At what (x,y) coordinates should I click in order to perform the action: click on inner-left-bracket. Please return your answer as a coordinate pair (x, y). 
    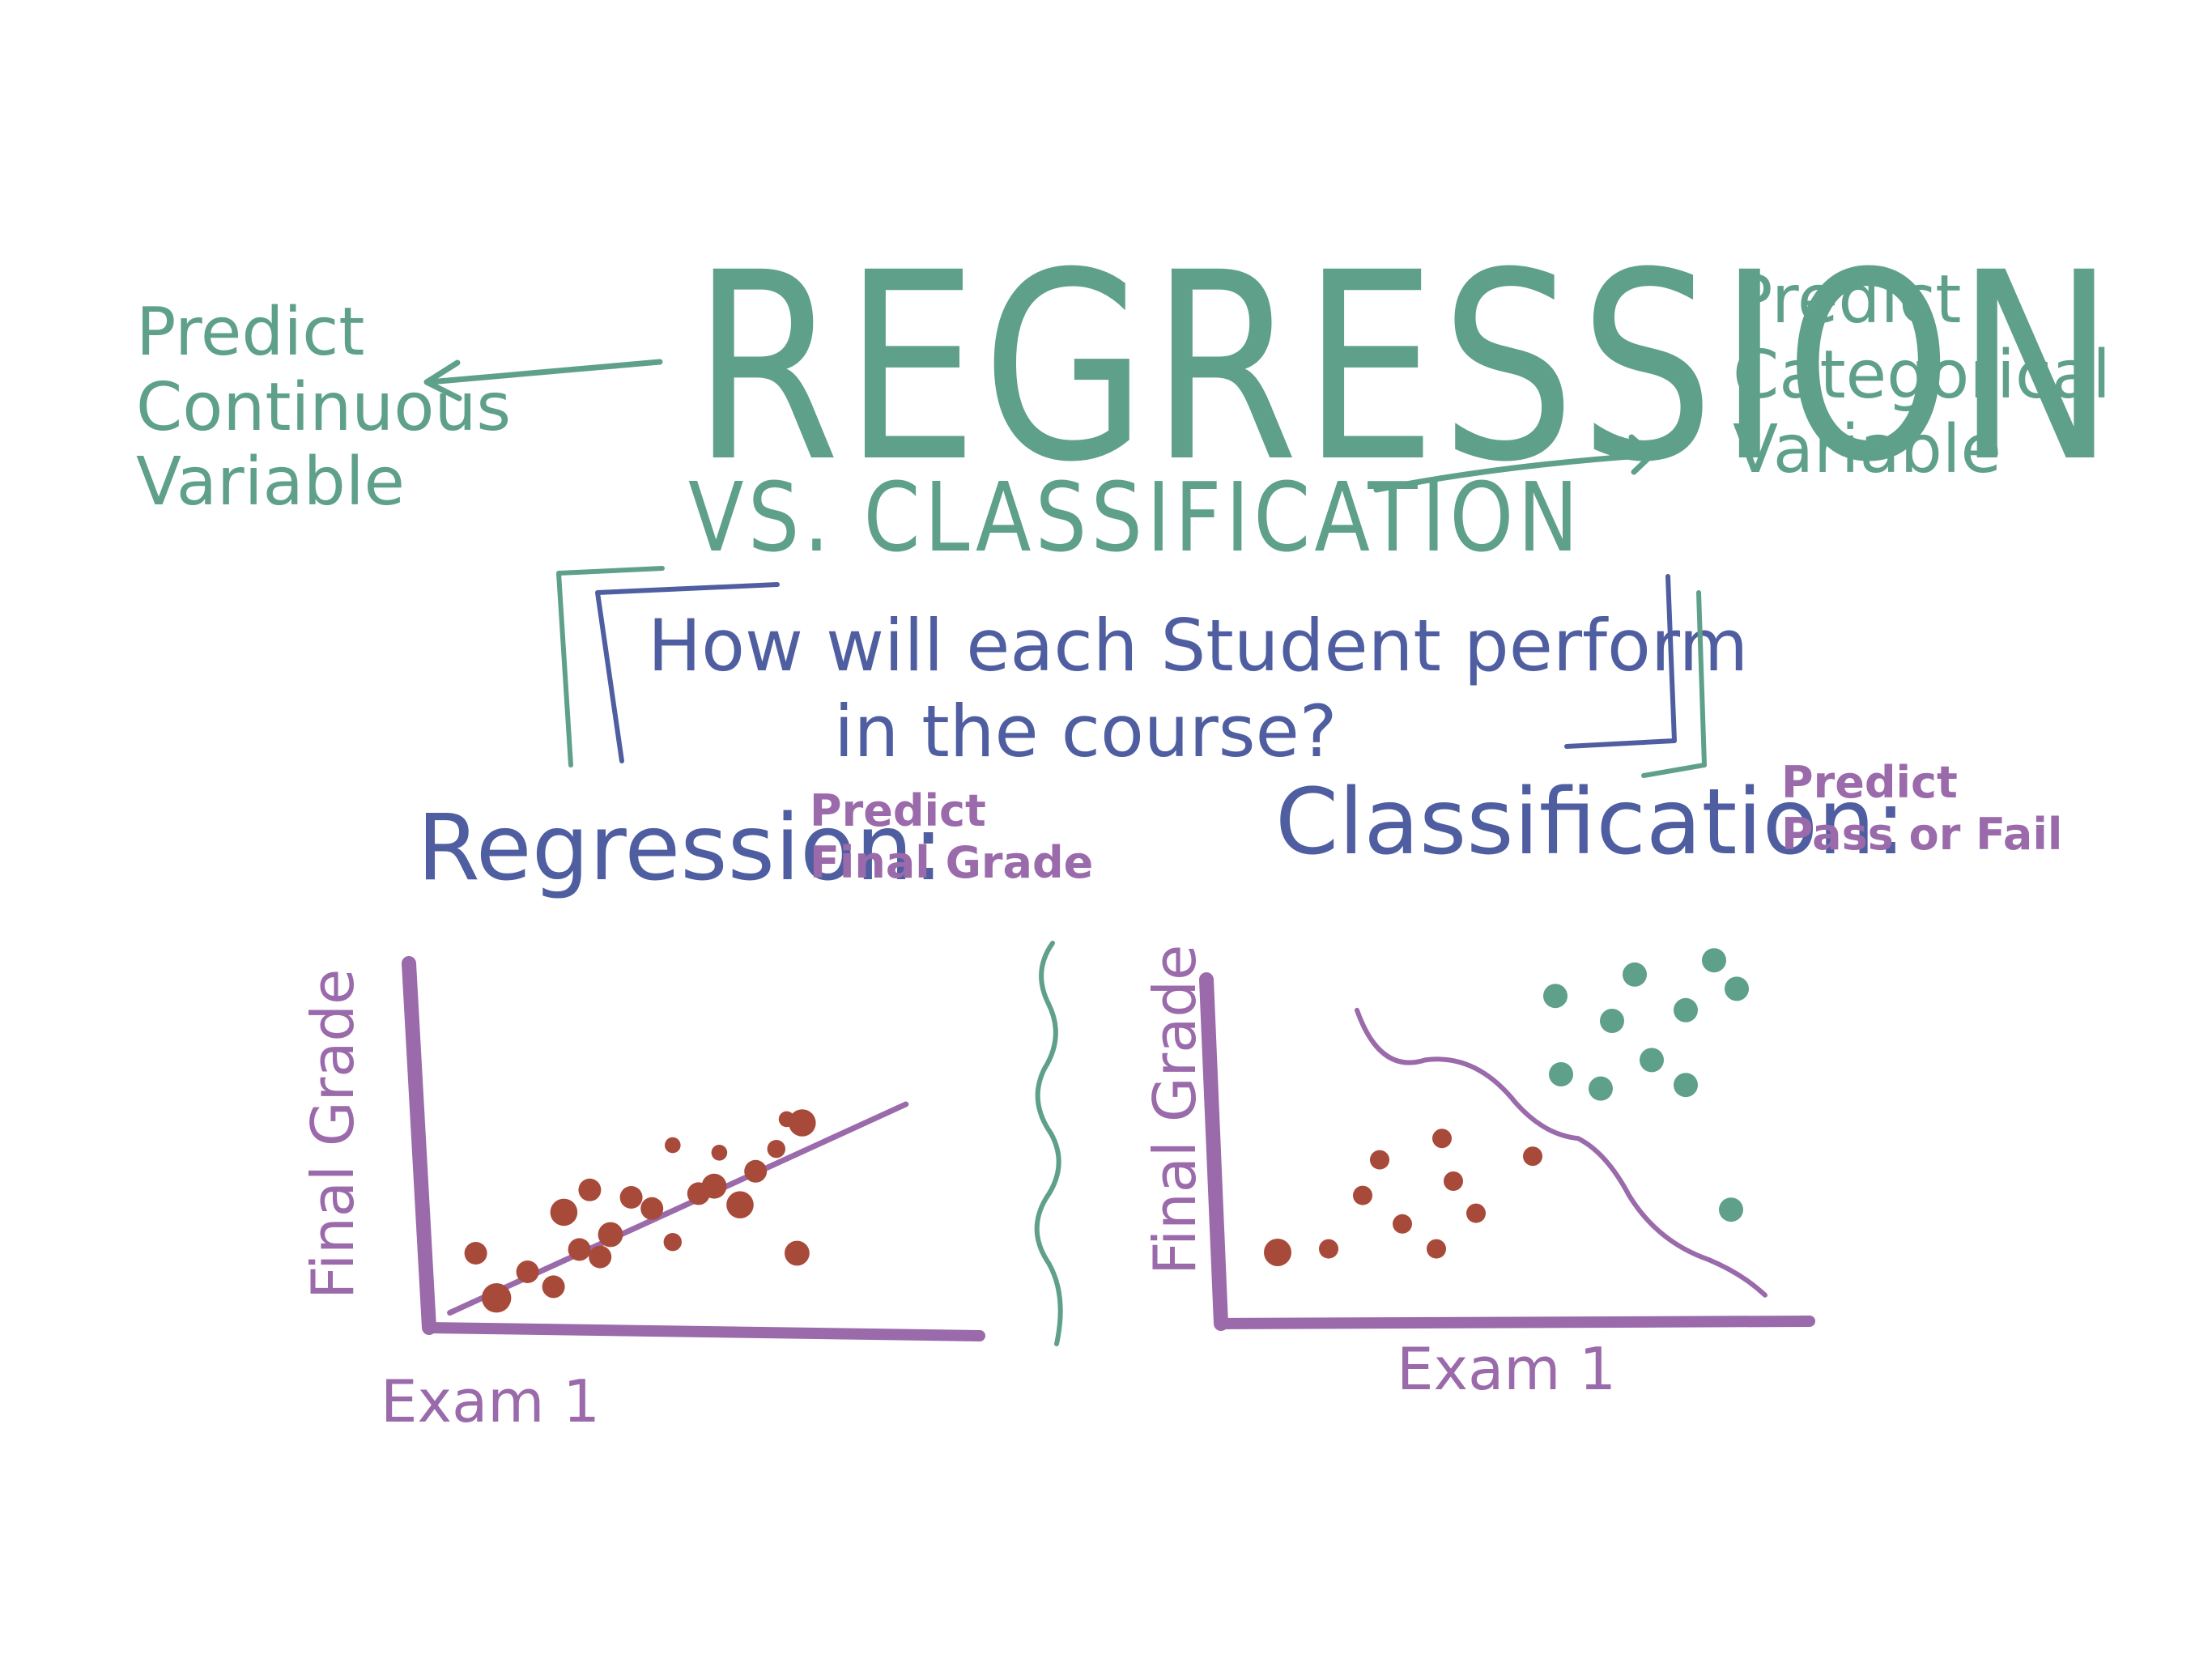
    Looking at the image, I should click on (687, 672).